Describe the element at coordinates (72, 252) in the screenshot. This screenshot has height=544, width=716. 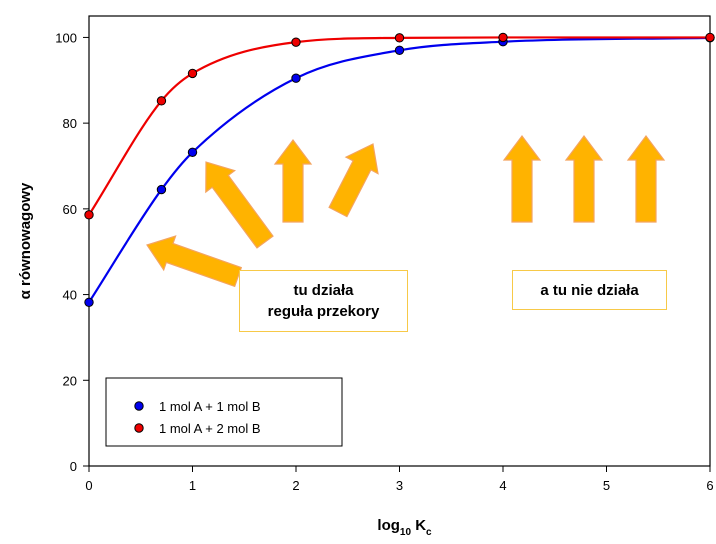
I see `y-axis: 0 20 40 60 80 100` at that location.